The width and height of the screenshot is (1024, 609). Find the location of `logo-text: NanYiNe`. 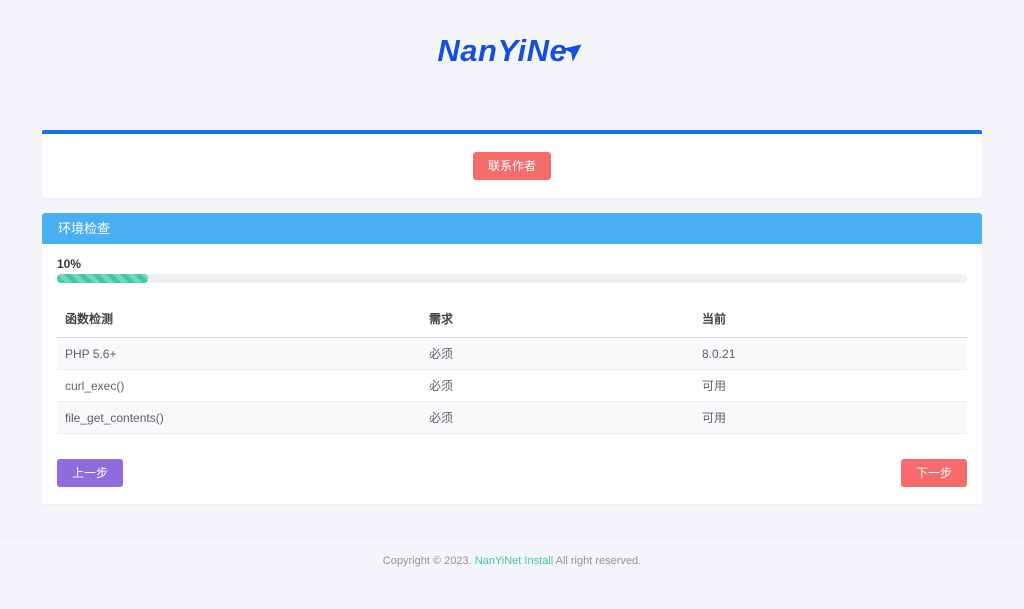

logo-text: NanYiNe is located at coordinates (502, 50).